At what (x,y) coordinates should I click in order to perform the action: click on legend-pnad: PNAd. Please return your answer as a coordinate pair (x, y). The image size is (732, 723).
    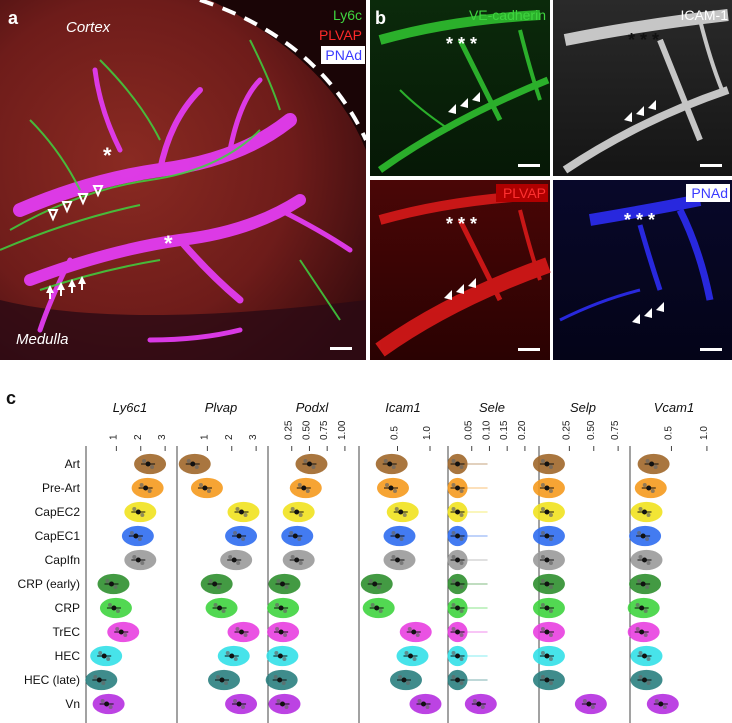
    Looking at the image, I should click on (343, 55).